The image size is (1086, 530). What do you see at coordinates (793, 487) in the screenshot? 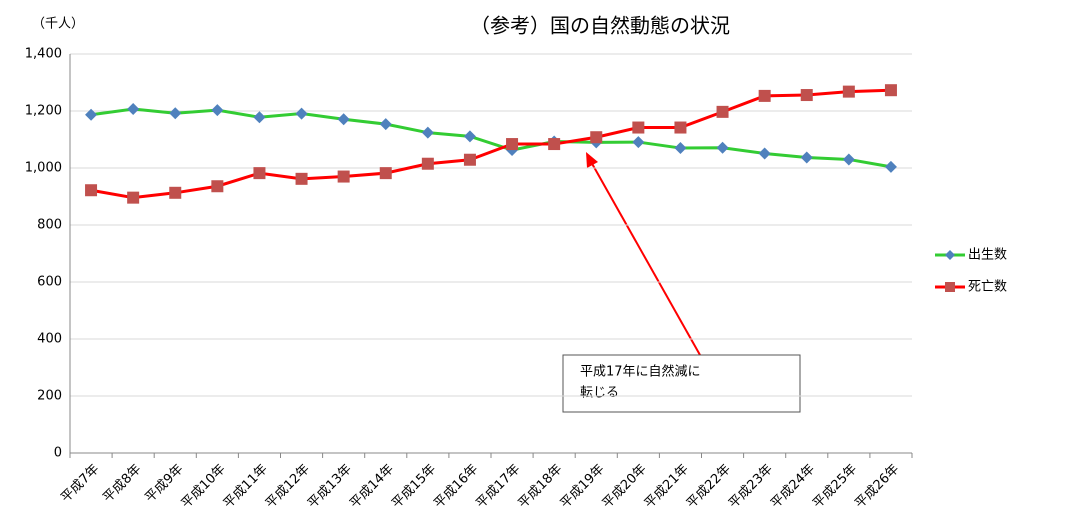
I see `x-tick-label: 平成24年` at bounding box center [793, 487].